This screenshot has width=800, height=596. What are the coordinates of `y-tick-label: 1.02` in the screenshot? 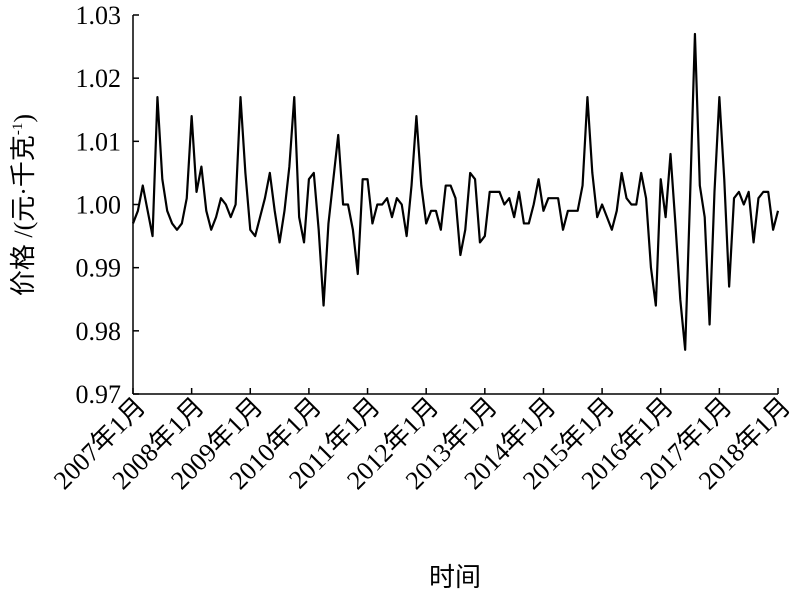 It's located at (99, 78).